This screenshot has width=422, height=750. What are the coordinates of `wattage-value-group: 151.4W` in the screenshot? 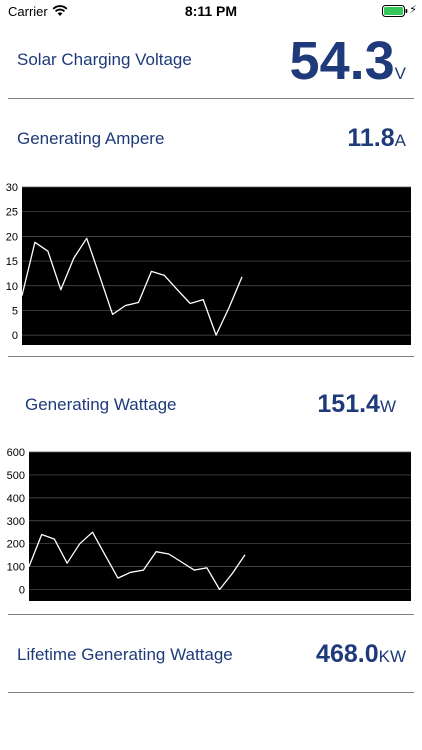 It's located at (356, 404).